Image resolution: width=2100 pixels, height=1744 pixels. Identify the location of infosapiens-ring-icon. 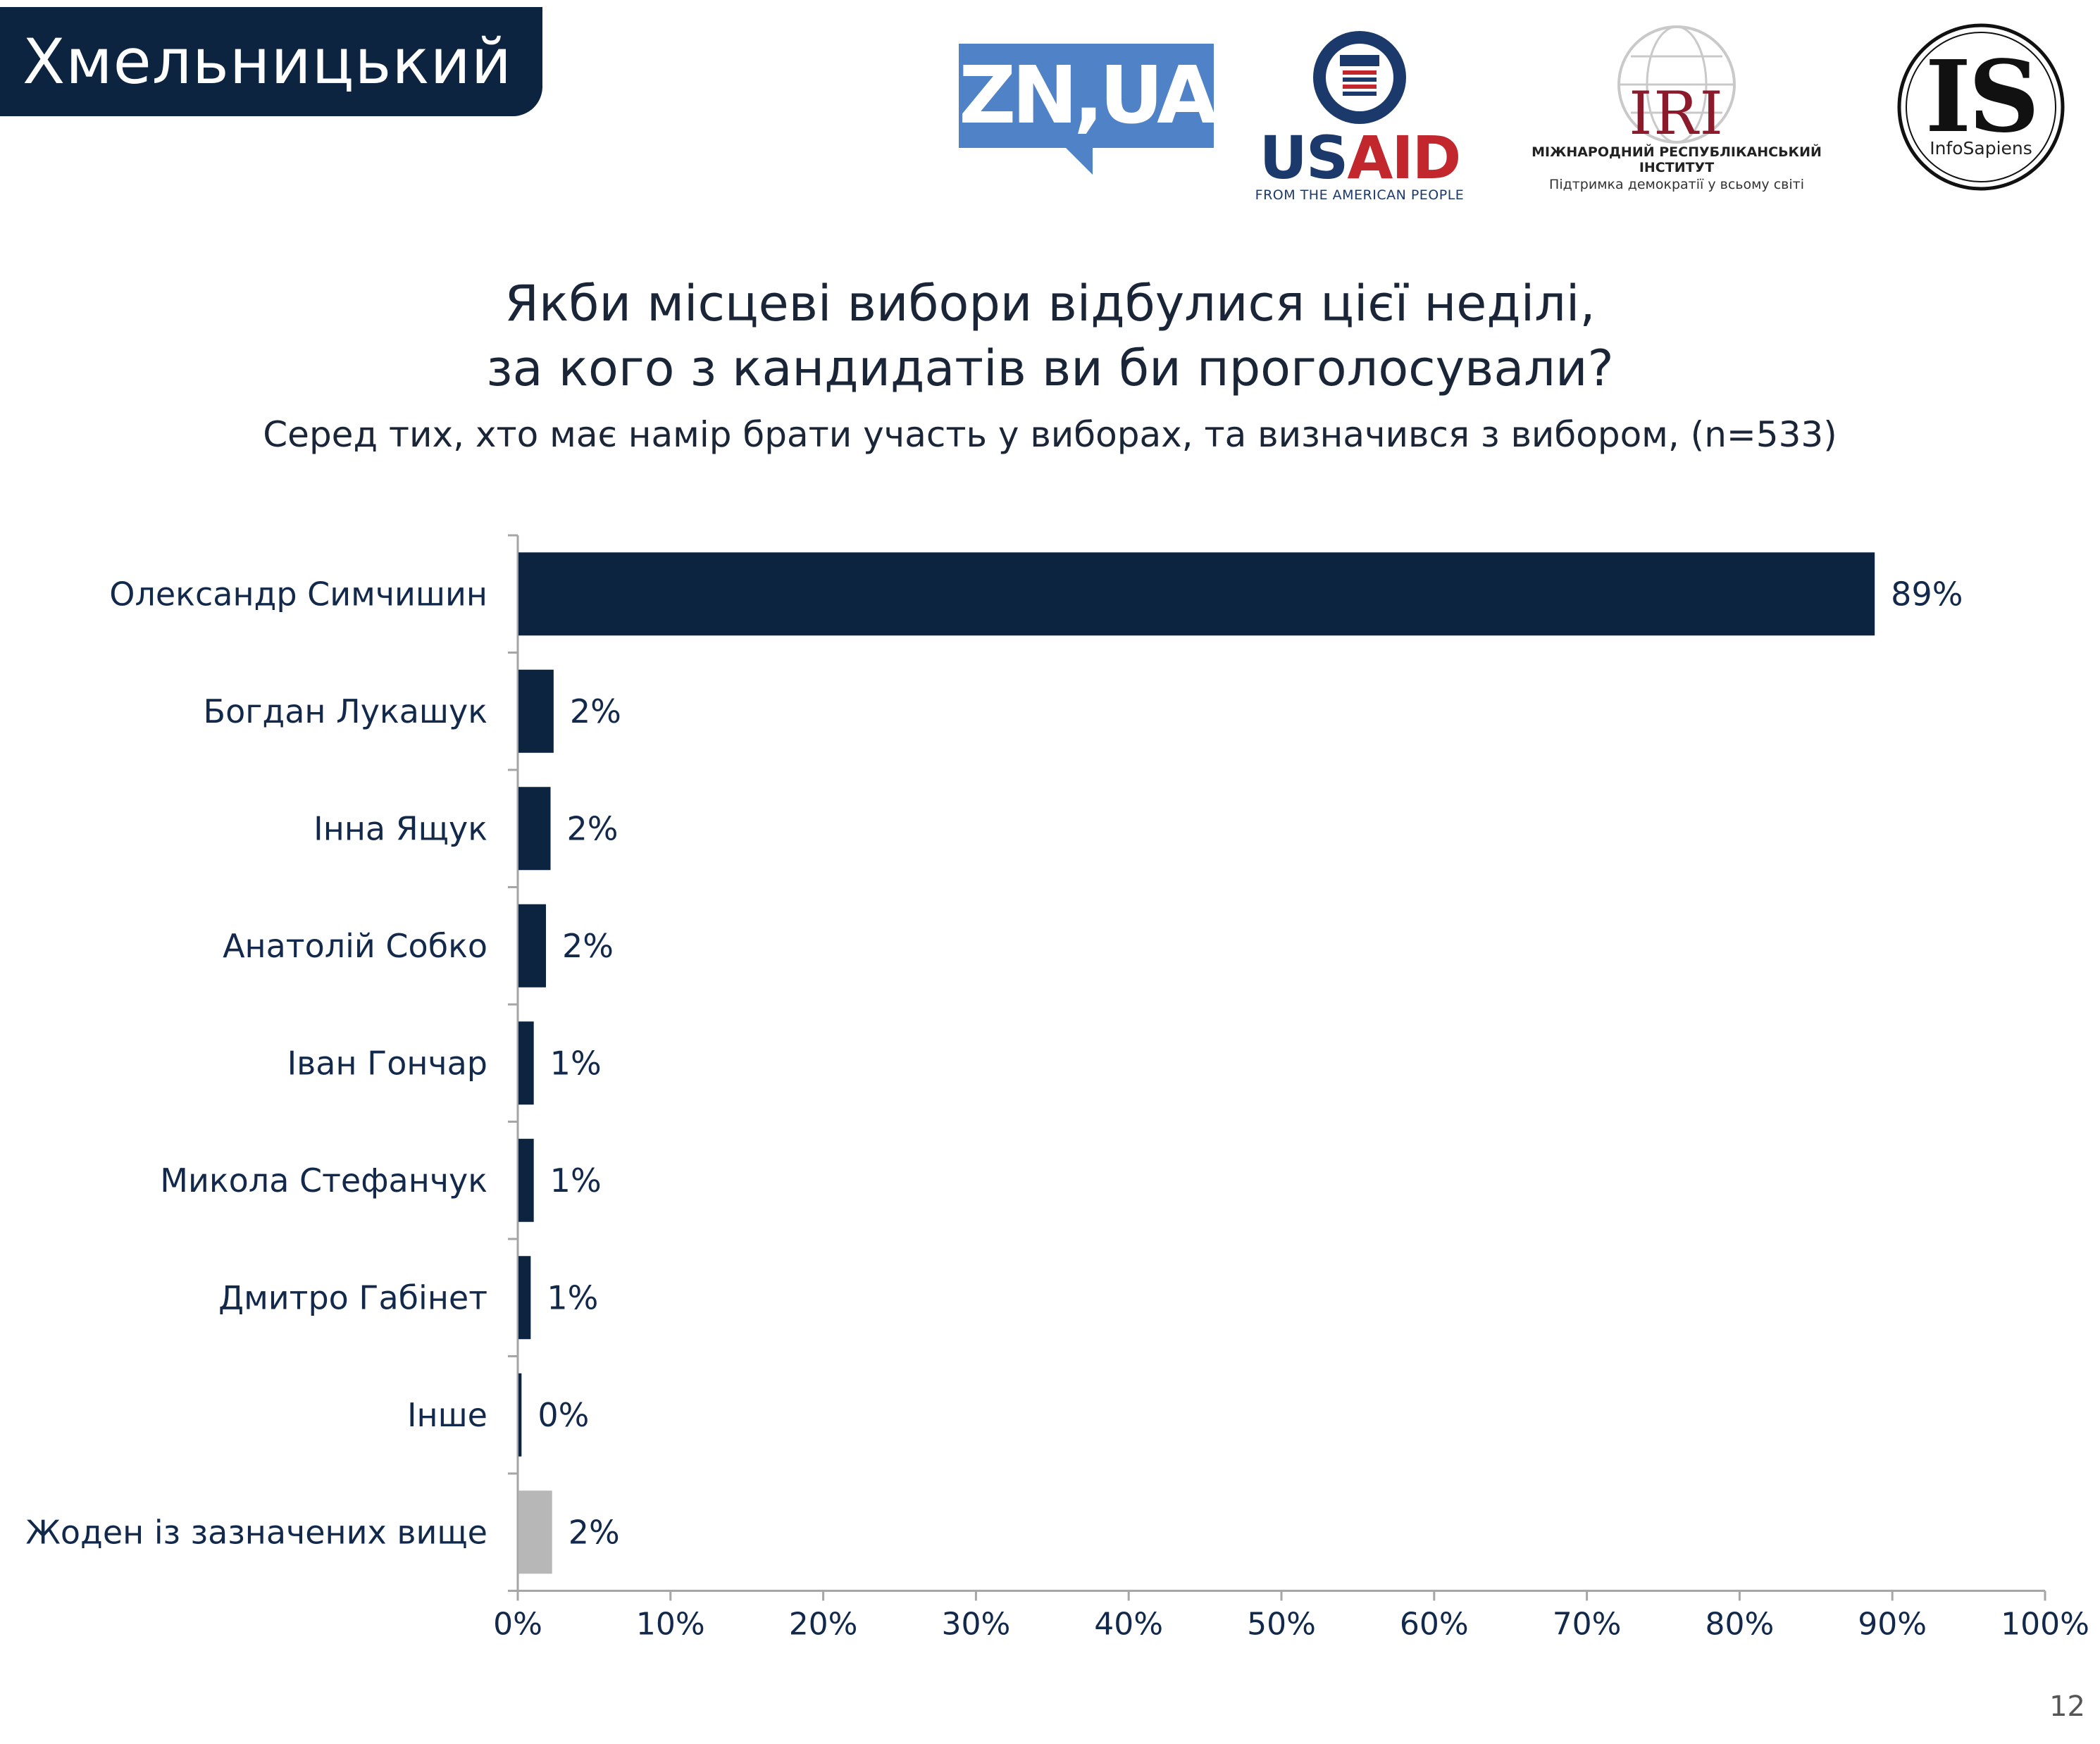
(1981, 107).